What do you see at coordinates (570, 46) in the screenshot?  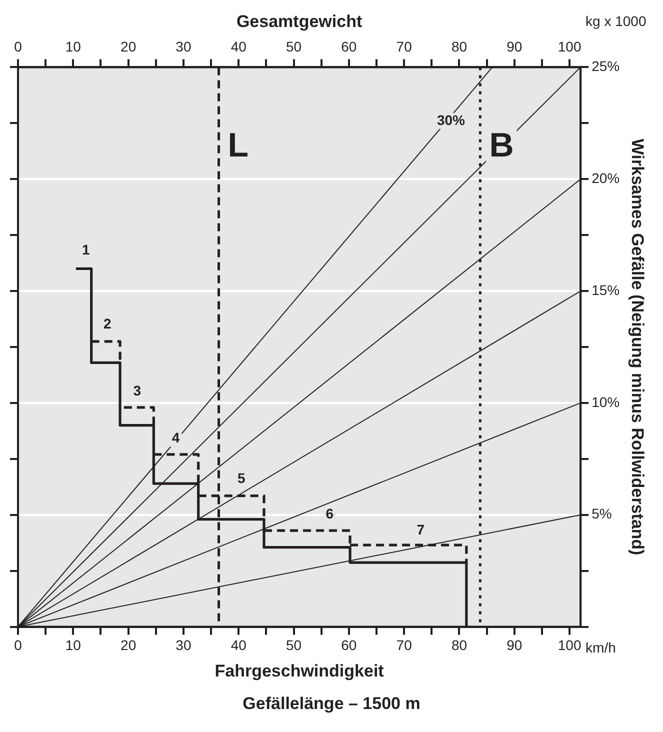 I see `x2-tick-label: 100` at bounding box center [570, 46].